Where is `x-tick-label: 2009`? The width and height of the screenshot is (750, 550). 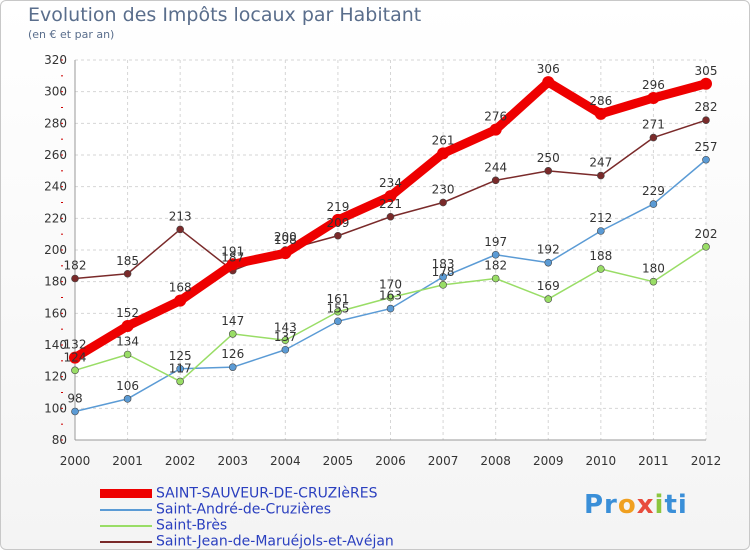 x-tick-label: 2009 is located at coordinates (548, 461).